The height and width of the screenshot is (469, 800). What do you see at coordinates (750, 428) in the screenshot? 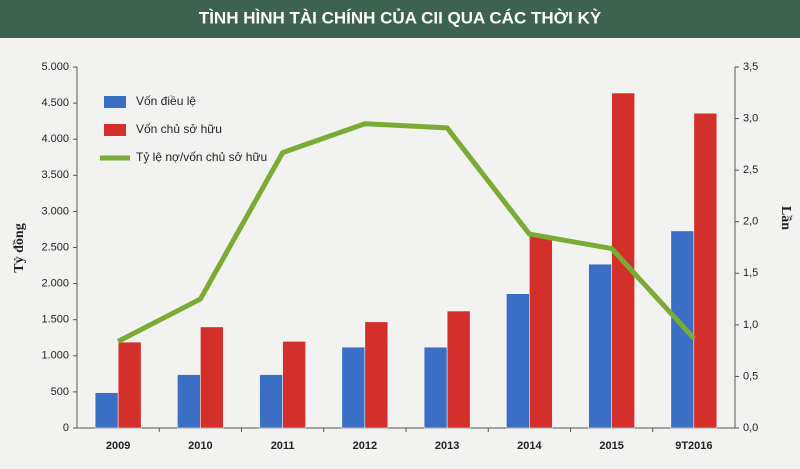
I see `y2-tick-label: 0,0` at bounding box center [750, 428].